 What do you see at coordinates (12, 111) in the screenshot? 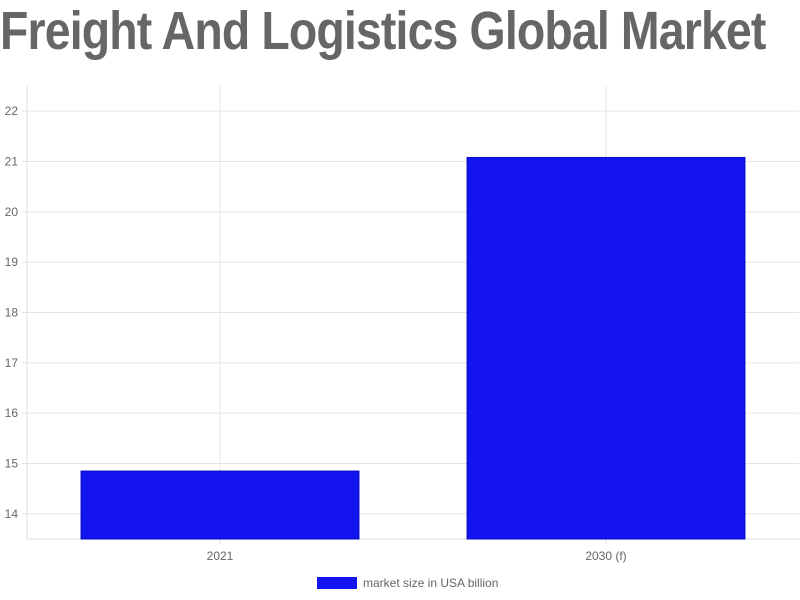
I see `y-tick-label: 22` at bounding box center [12, 111].